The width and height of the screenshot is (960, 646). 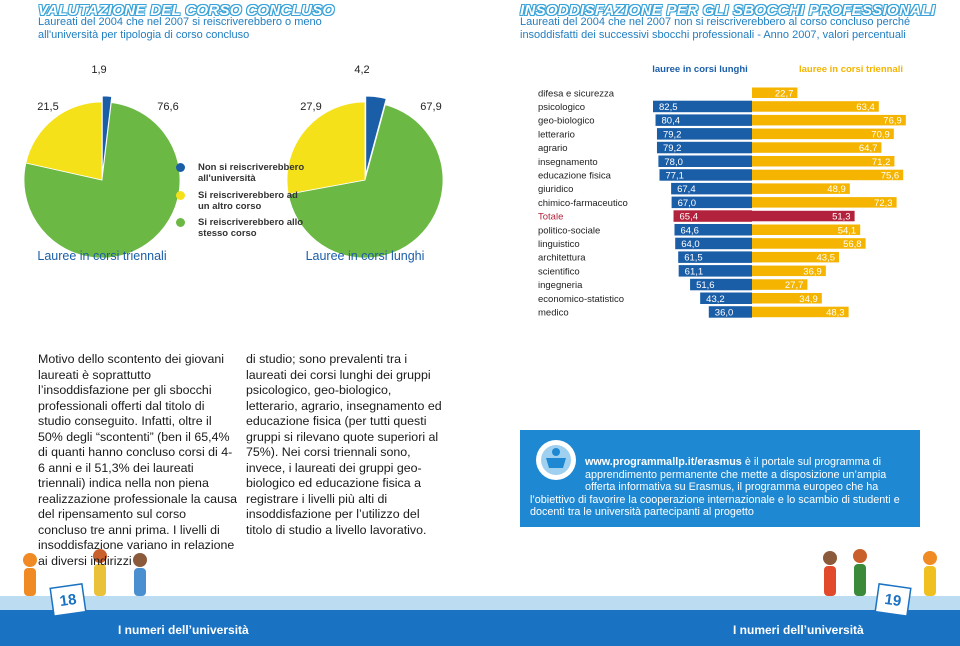 What do you see at coordinates (555, 189) in the screenshot?
I see `category-label: giuridico` at bounding box center [555, 189].